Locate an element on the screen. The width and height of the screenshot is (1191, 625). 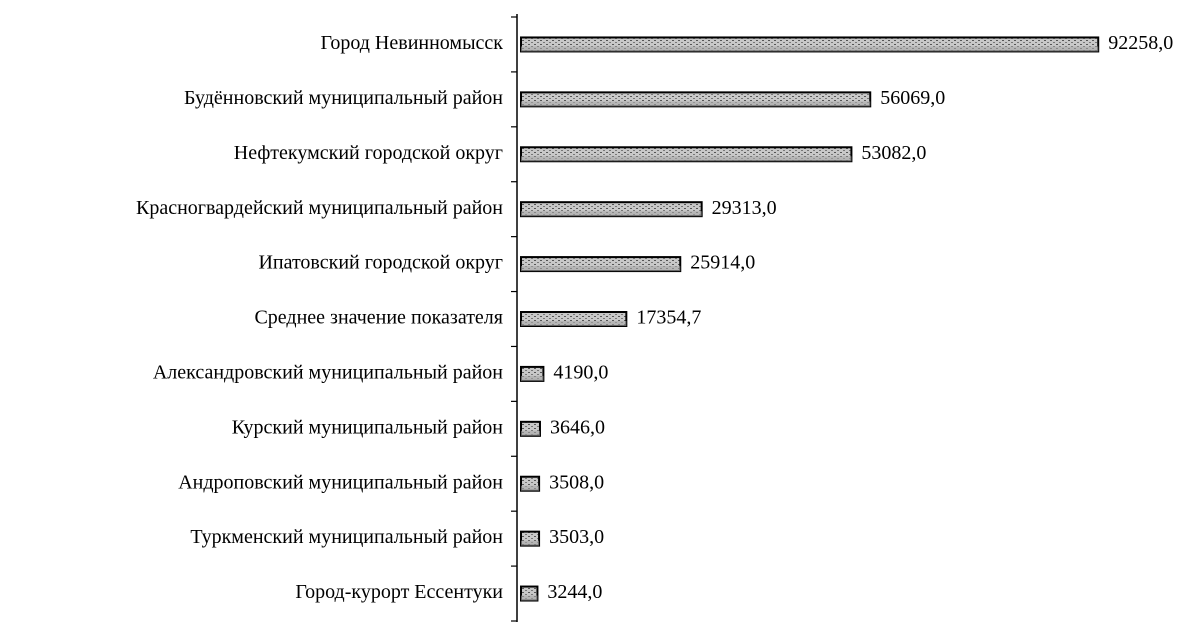
category-label: Курский муниципальный район is located at coordinates (368, 427).